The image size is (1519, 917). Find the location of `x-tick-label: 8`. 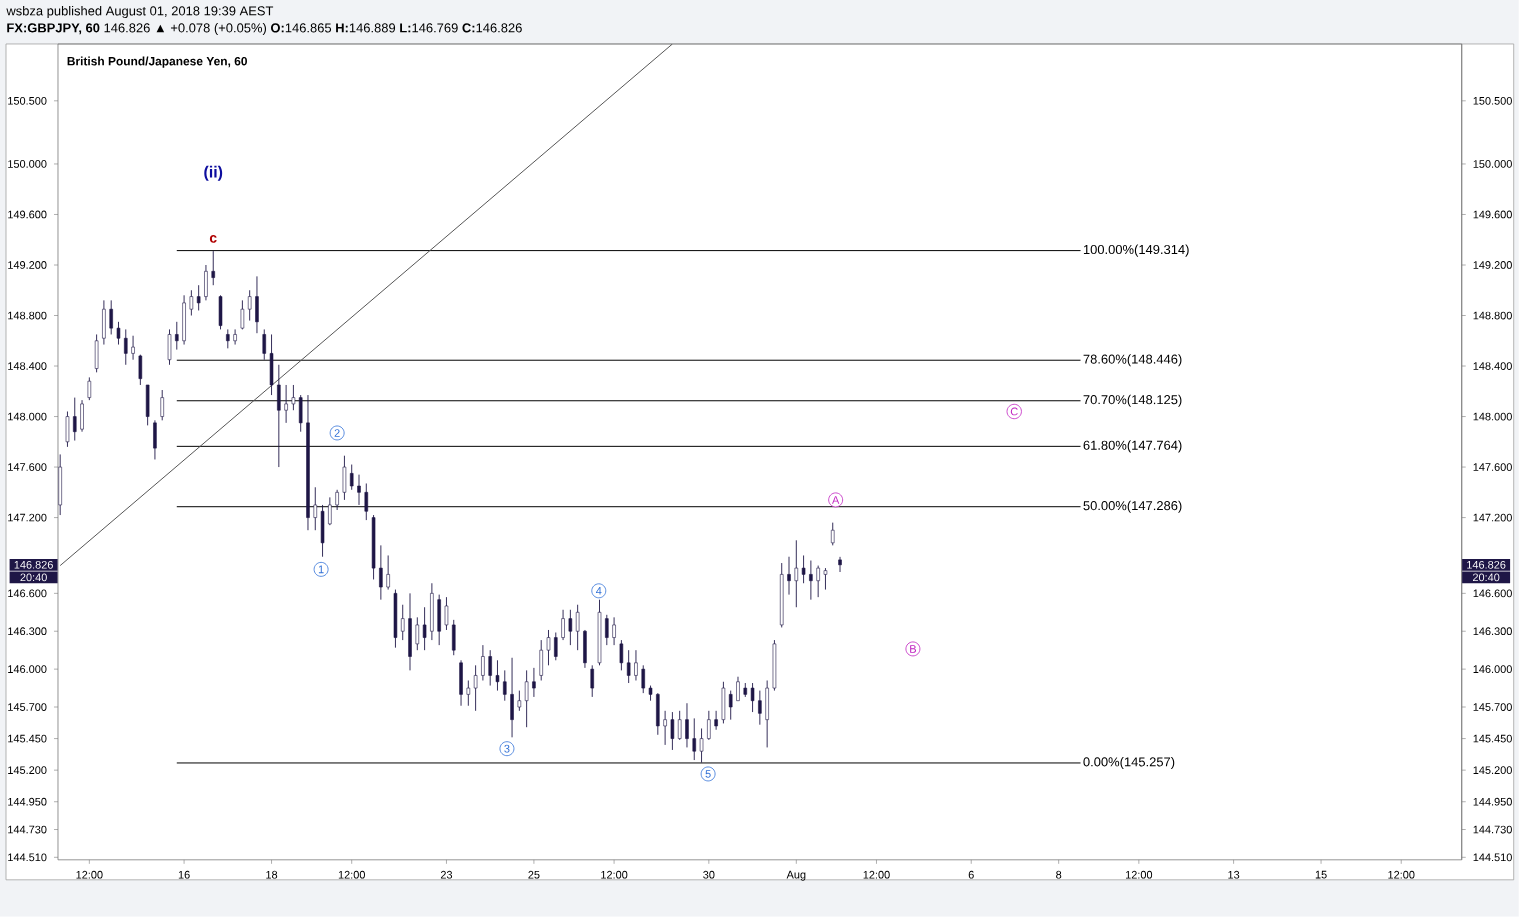

x-tick-label: 8 is located at coordinates (1059, 874).